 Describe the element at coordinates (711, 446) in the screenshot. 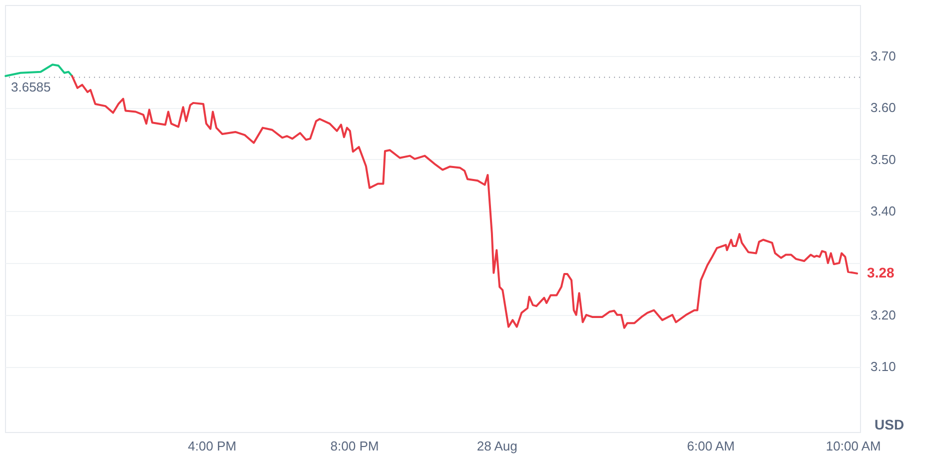

I see `x-tick-label: 6:00 AM` at that location.